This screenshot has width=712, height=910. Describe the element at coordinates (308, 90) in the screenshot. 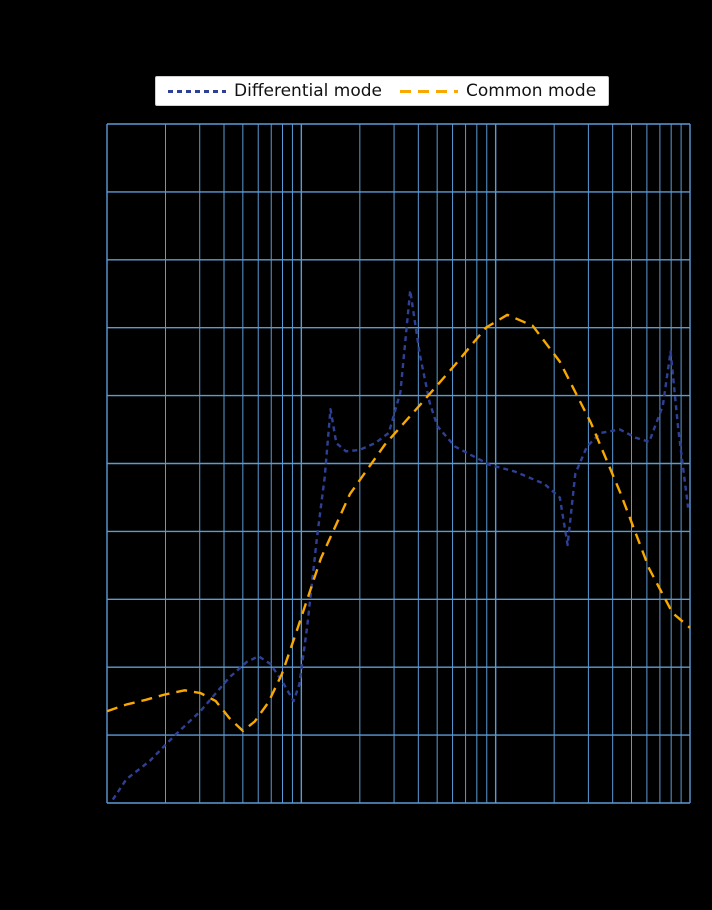

I see `legend-label-differential: Differential mode` at that location.